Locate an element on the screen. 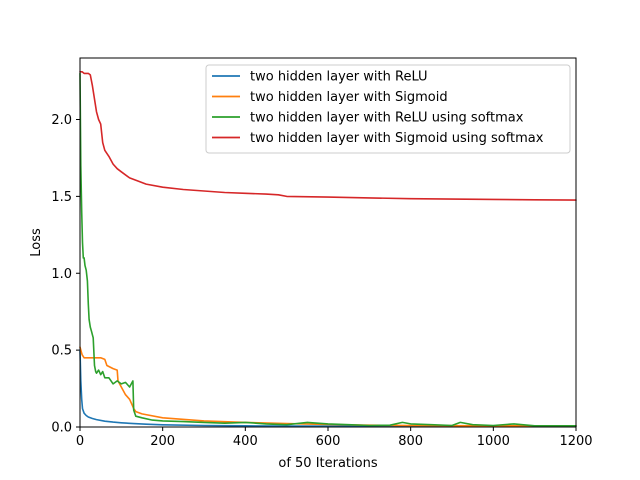 This screenshot has width=640, height=480. y-tick-label: 0.0 is located at coordinates (61, 428).